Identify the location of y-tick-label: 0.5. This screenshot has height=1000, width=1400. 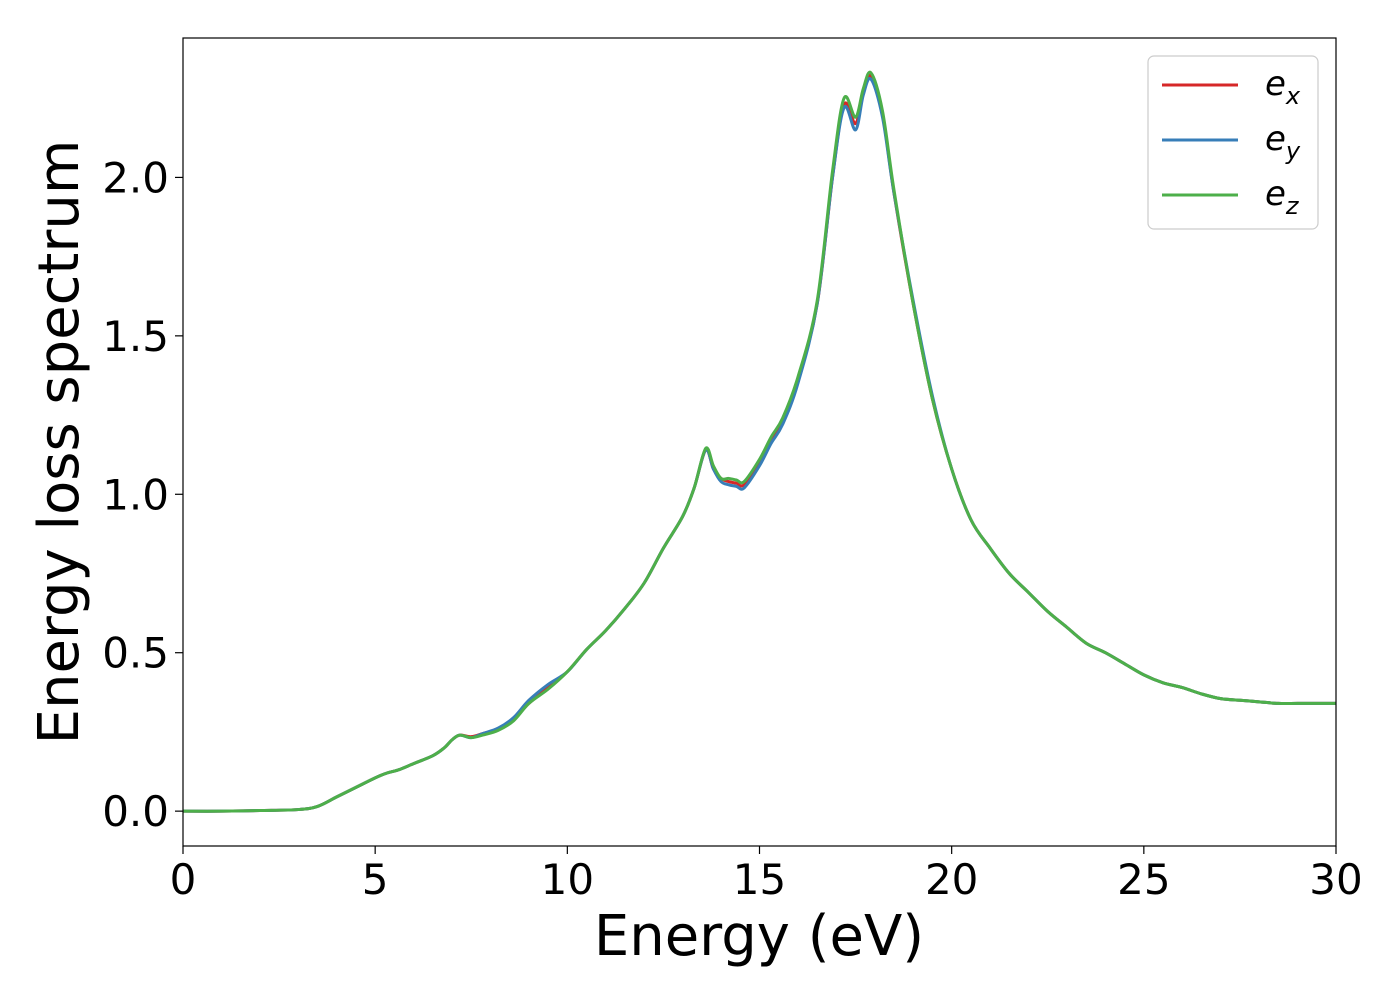
(135, 653).